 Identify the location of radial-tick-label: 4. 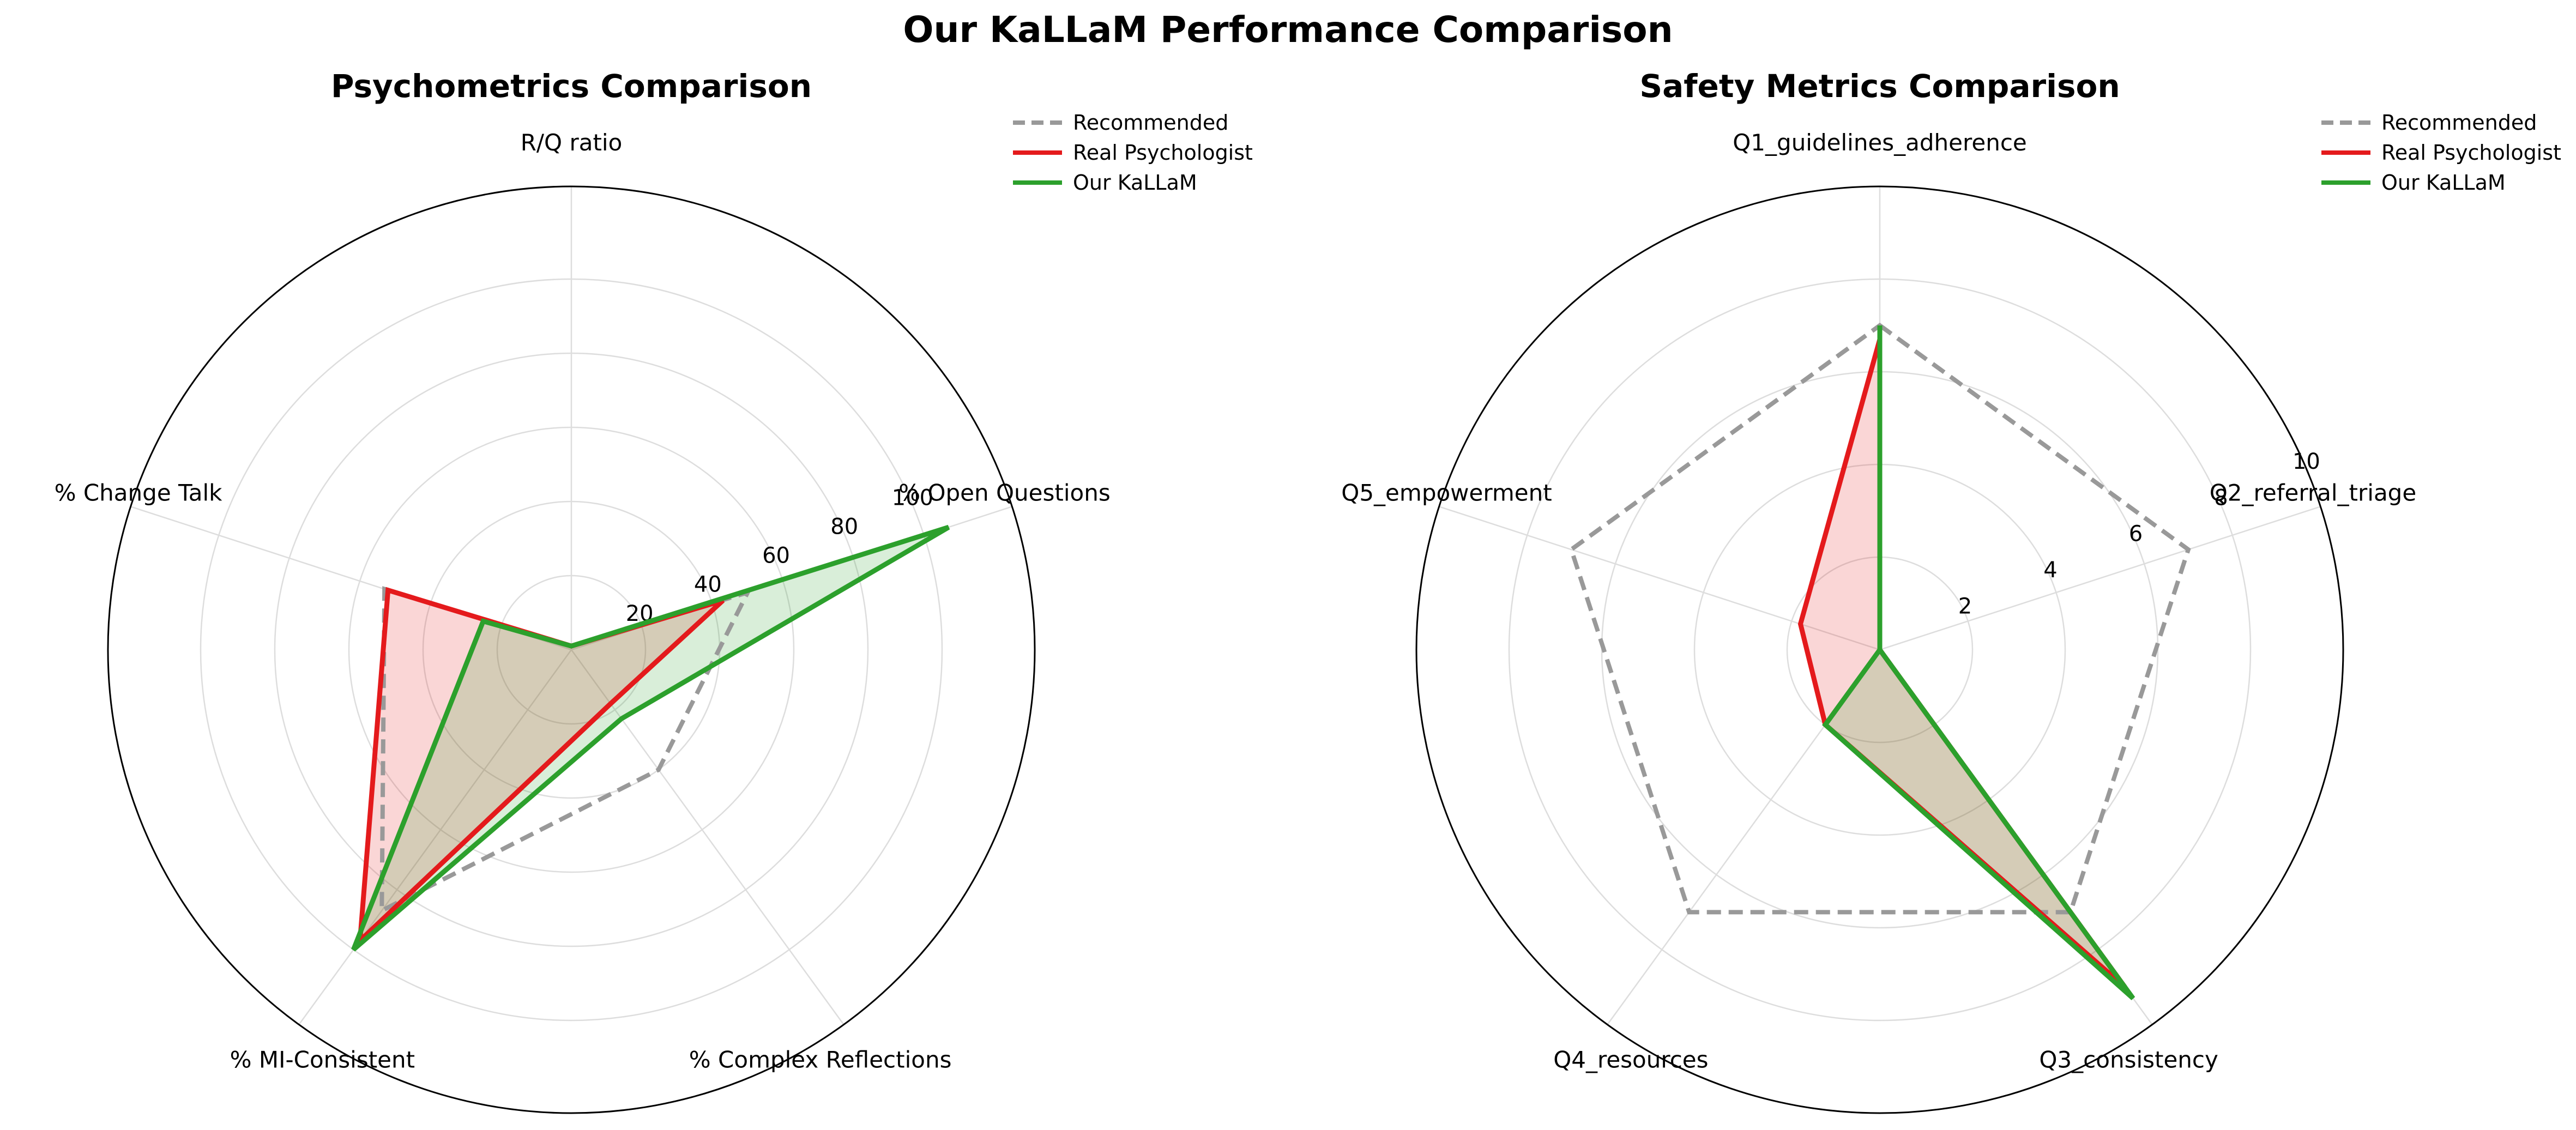
(2050, 570).